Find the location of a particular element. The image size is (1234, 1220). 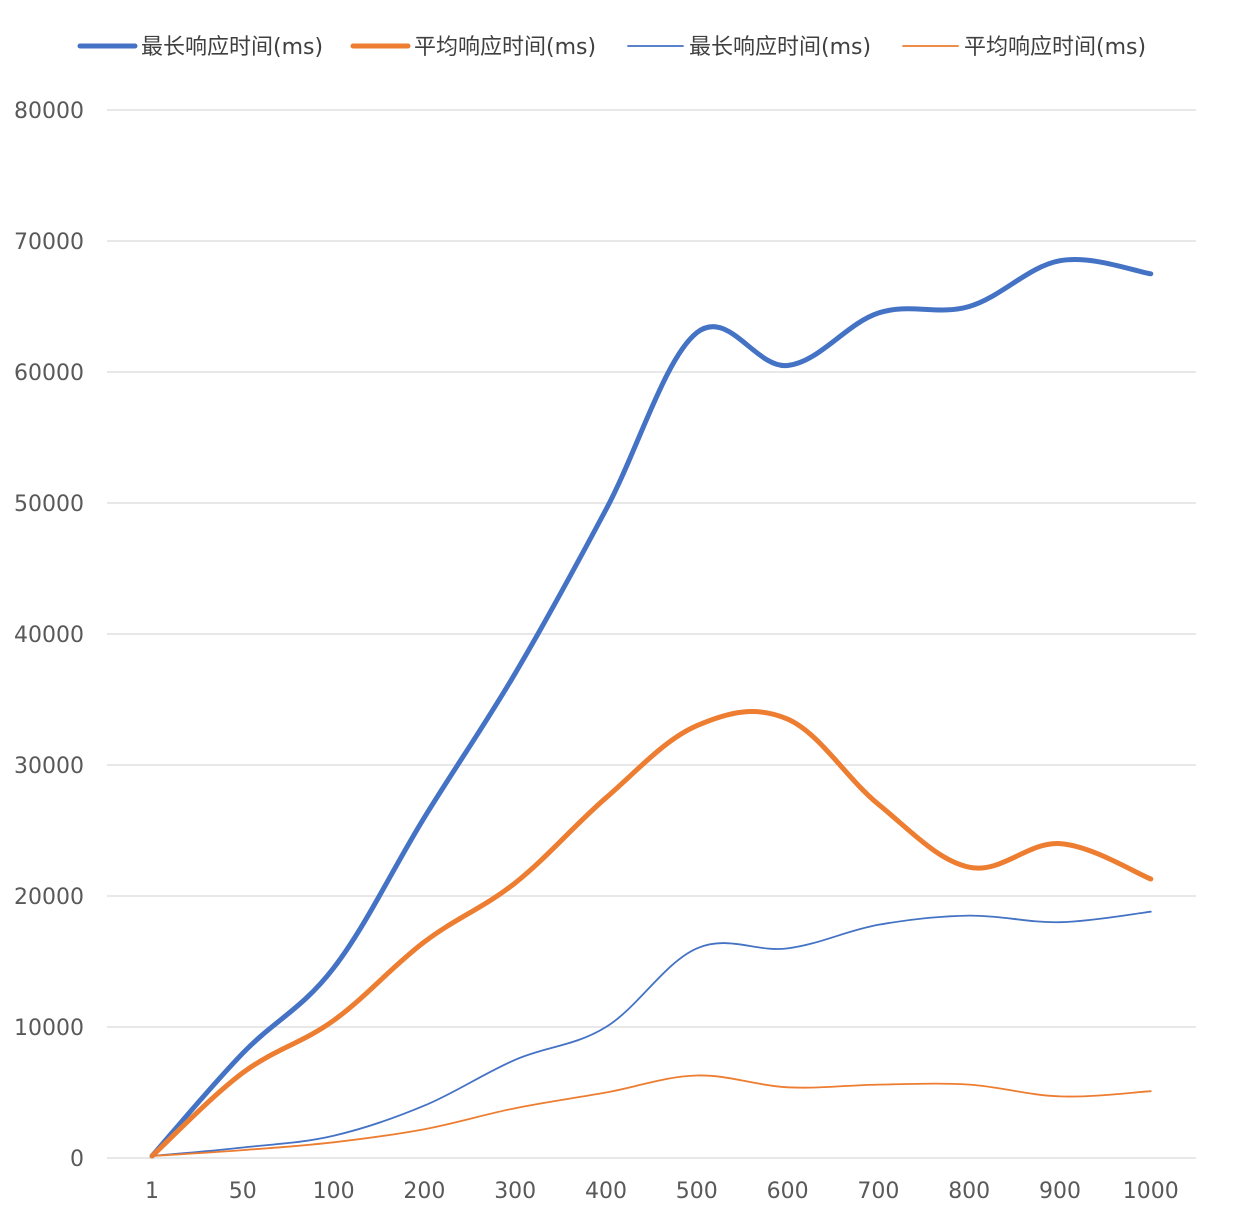

legend: 最长响应时间(ms) 平均响应时间(ms) 最长响应时间(ms) 平均响应时间(ms) is located at coordinates (613, 47).